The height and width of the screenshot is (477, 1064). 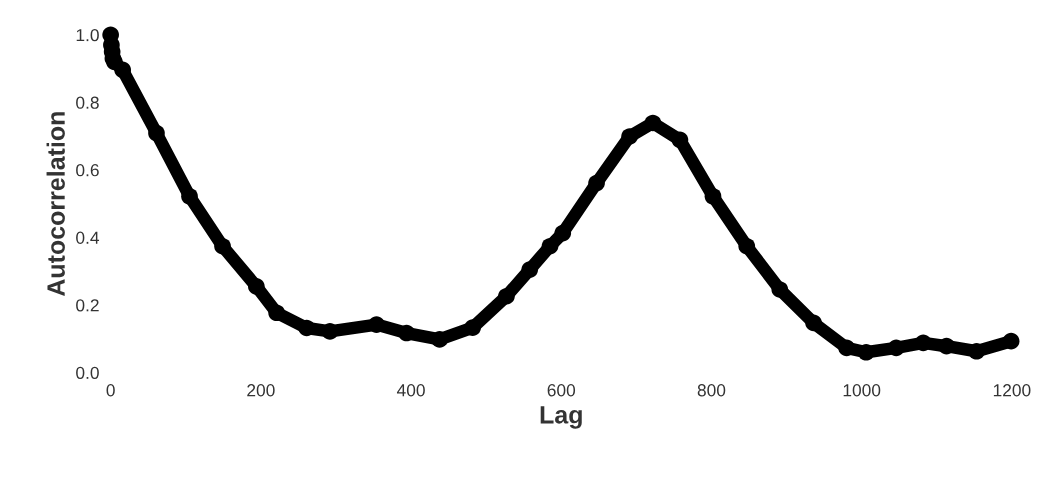 What do you see at coordinates (87, 35) in the screenshot?
I see `y-tick-label: 1.0` at bounding box center [87, 35].